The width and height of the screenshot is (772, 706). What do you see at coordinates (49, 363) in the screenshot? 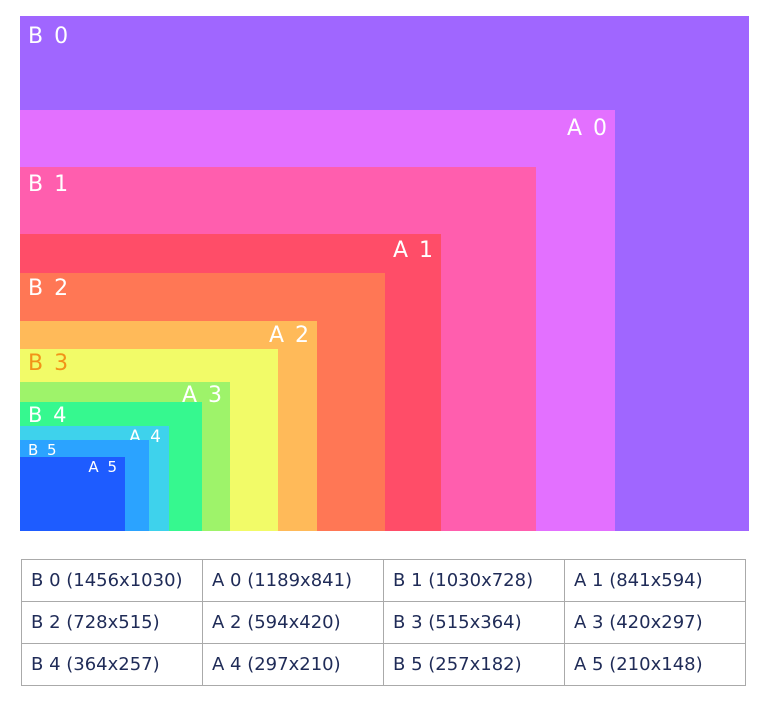
I see `paper-label: B 3` at bounding box center [49, 363].